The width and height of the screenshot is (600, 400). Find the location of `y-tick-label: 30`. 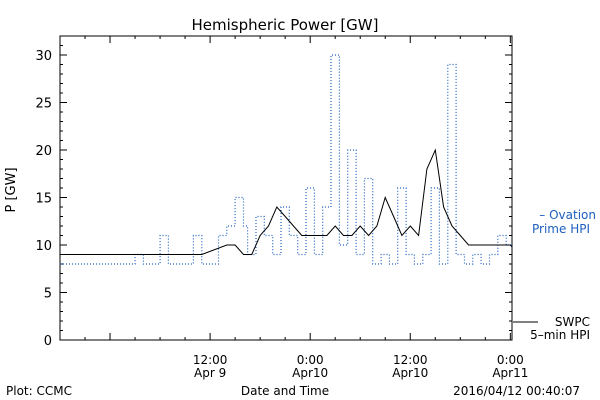

y-tick-label: 30 is located at coordinates (43, 56).